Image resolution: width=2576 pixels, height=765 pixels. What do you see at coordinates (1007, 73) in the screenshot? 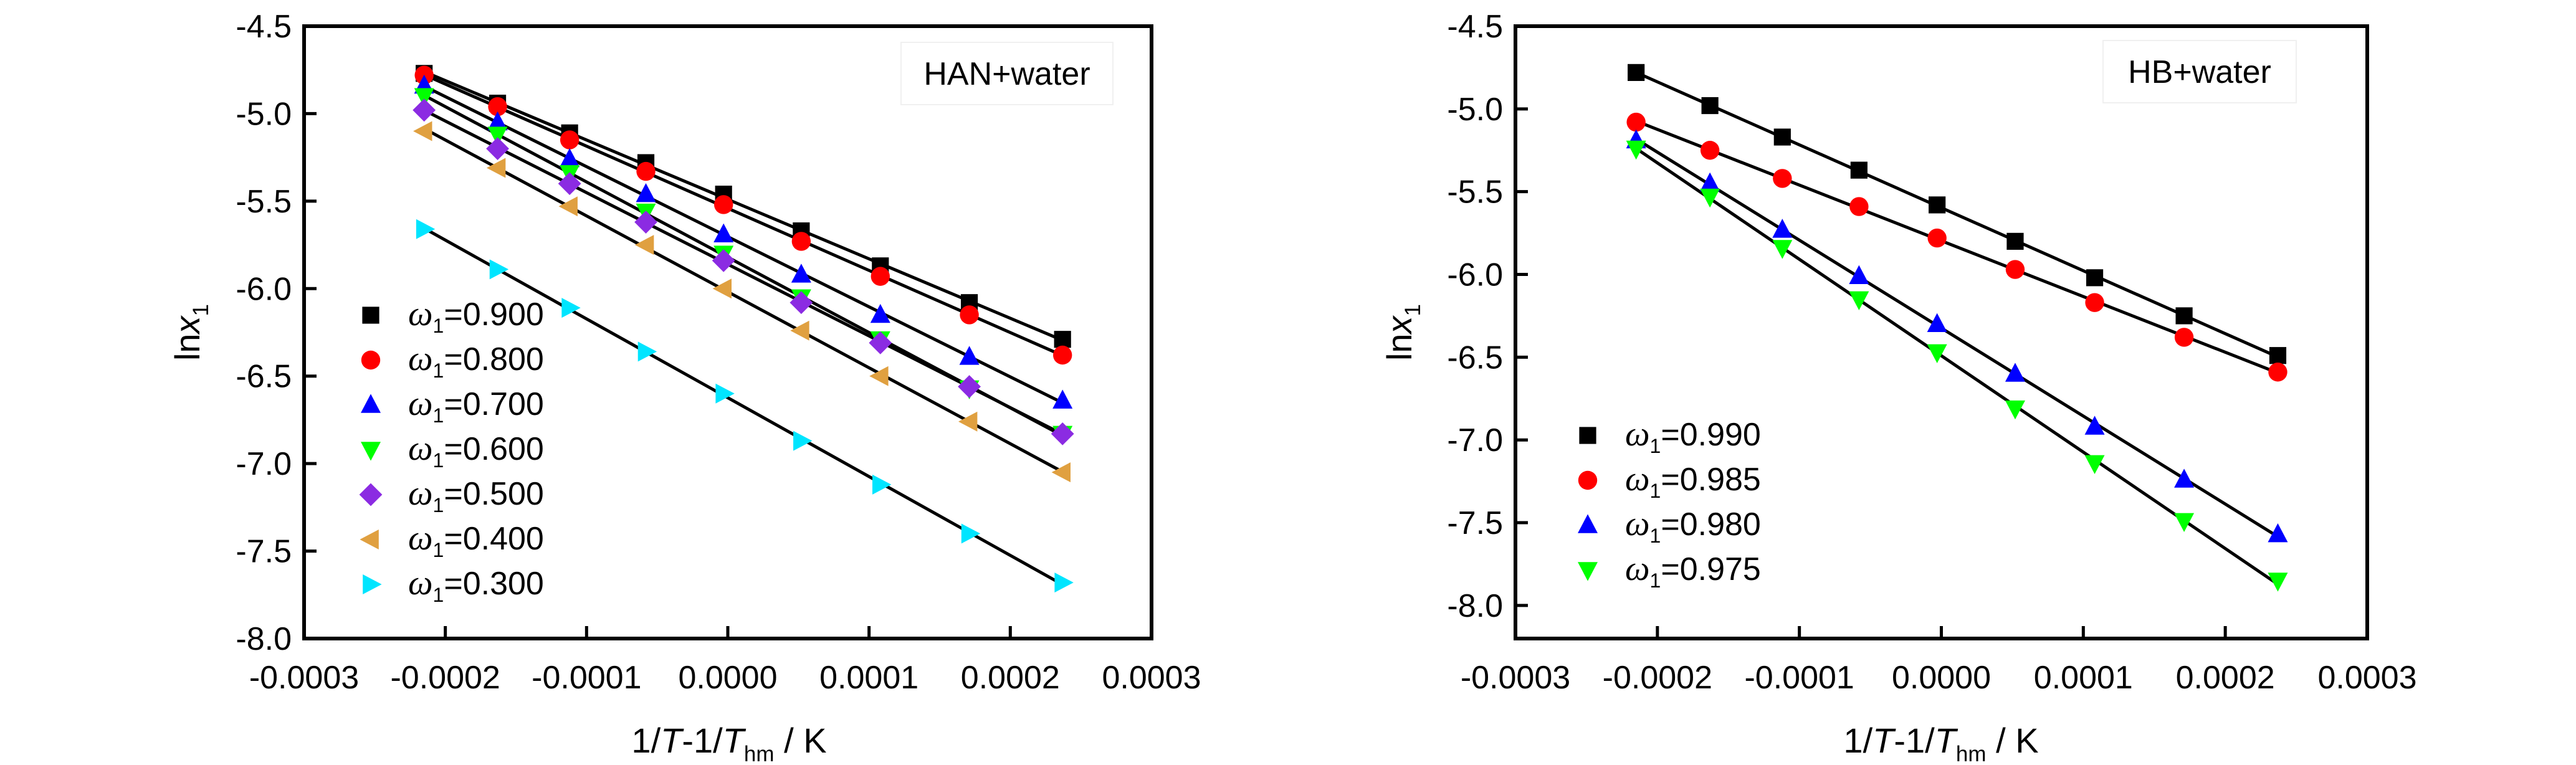
I see `panel-label-box` at bounding box center [1007, 73].